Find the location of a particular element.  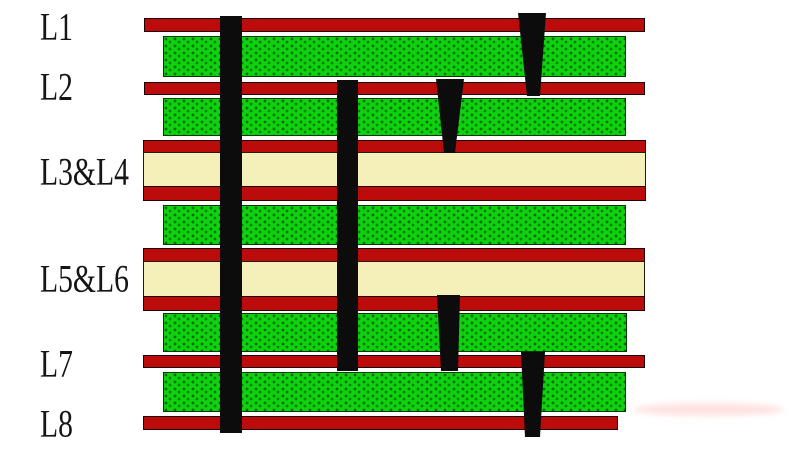

layer-label-l1: L1 is located at coordinates (56, 27).